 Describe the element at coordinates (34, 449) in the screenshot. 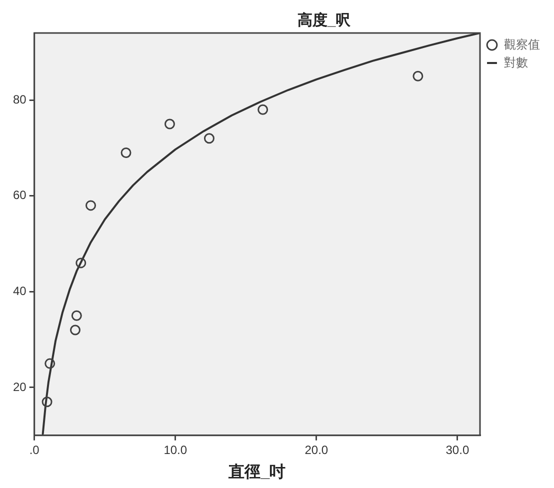

I see `x-tick-label: .0` at that location.